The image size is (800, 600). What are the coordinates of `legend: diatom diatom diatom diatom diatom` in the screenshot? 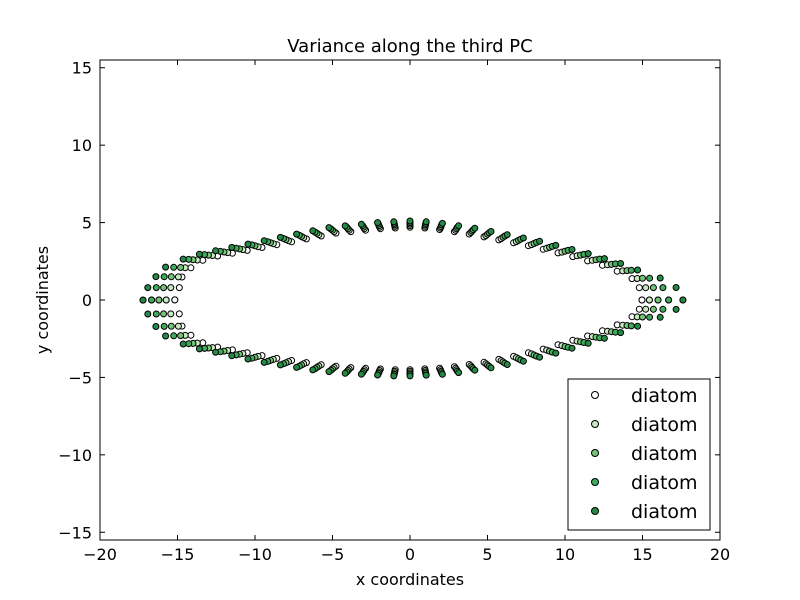 It's located at (639, 454).